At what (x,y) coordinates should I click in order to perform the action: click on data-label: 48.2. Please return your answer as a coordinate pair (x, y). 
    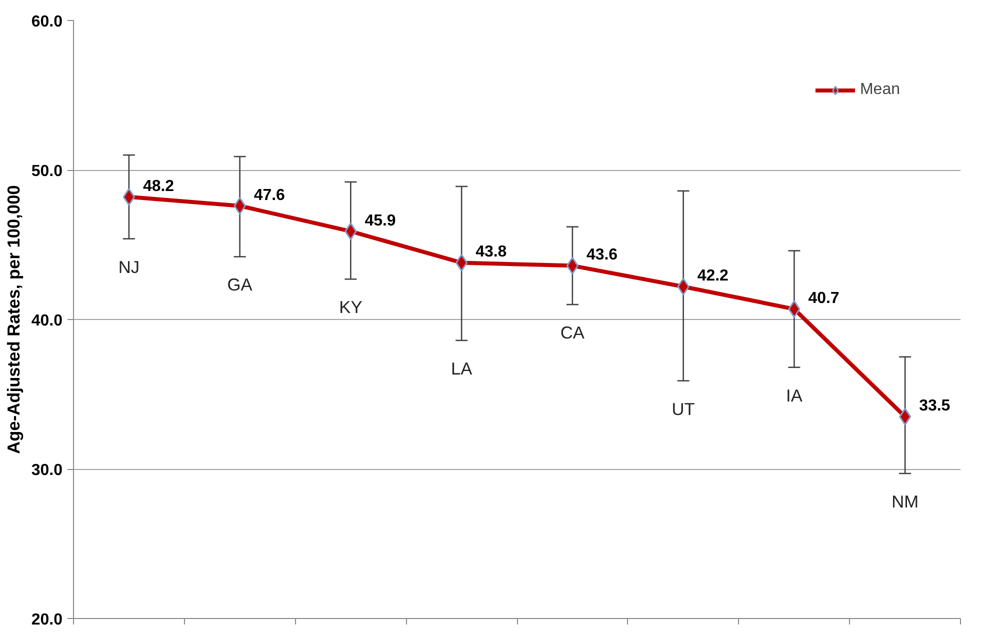
    Looking at the image, I should click on (158, 186).